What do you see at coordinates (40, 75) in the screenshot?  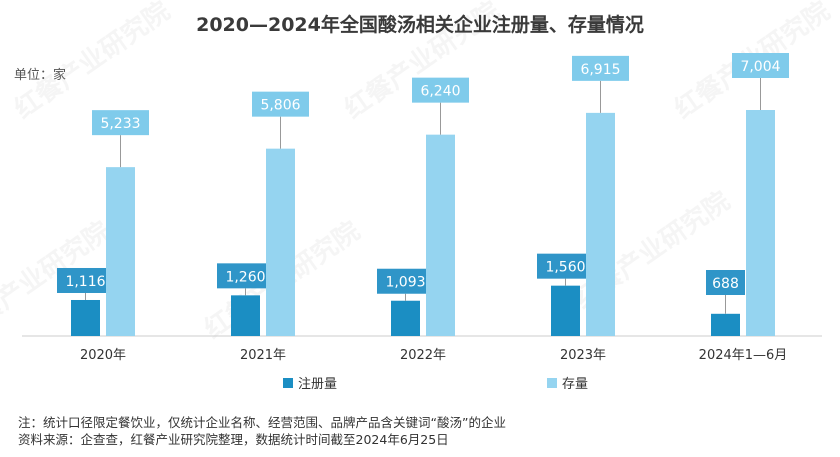 I see `unit-label: 单位：家` at bounding box center [40, 75].